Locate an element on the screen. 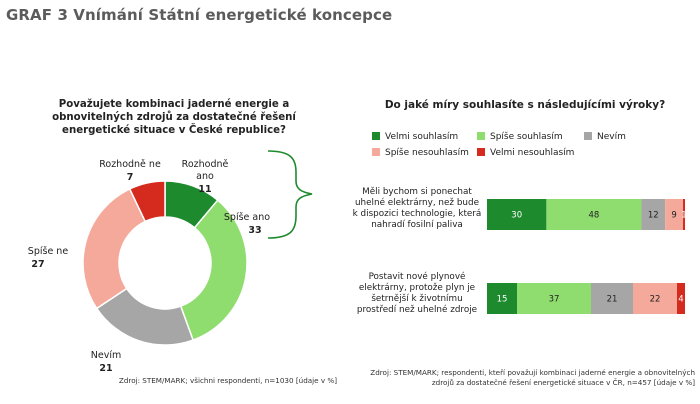 This screenshot has width=700, height=404. bar-segment-label: 12 is located at coordinates (653, 216).